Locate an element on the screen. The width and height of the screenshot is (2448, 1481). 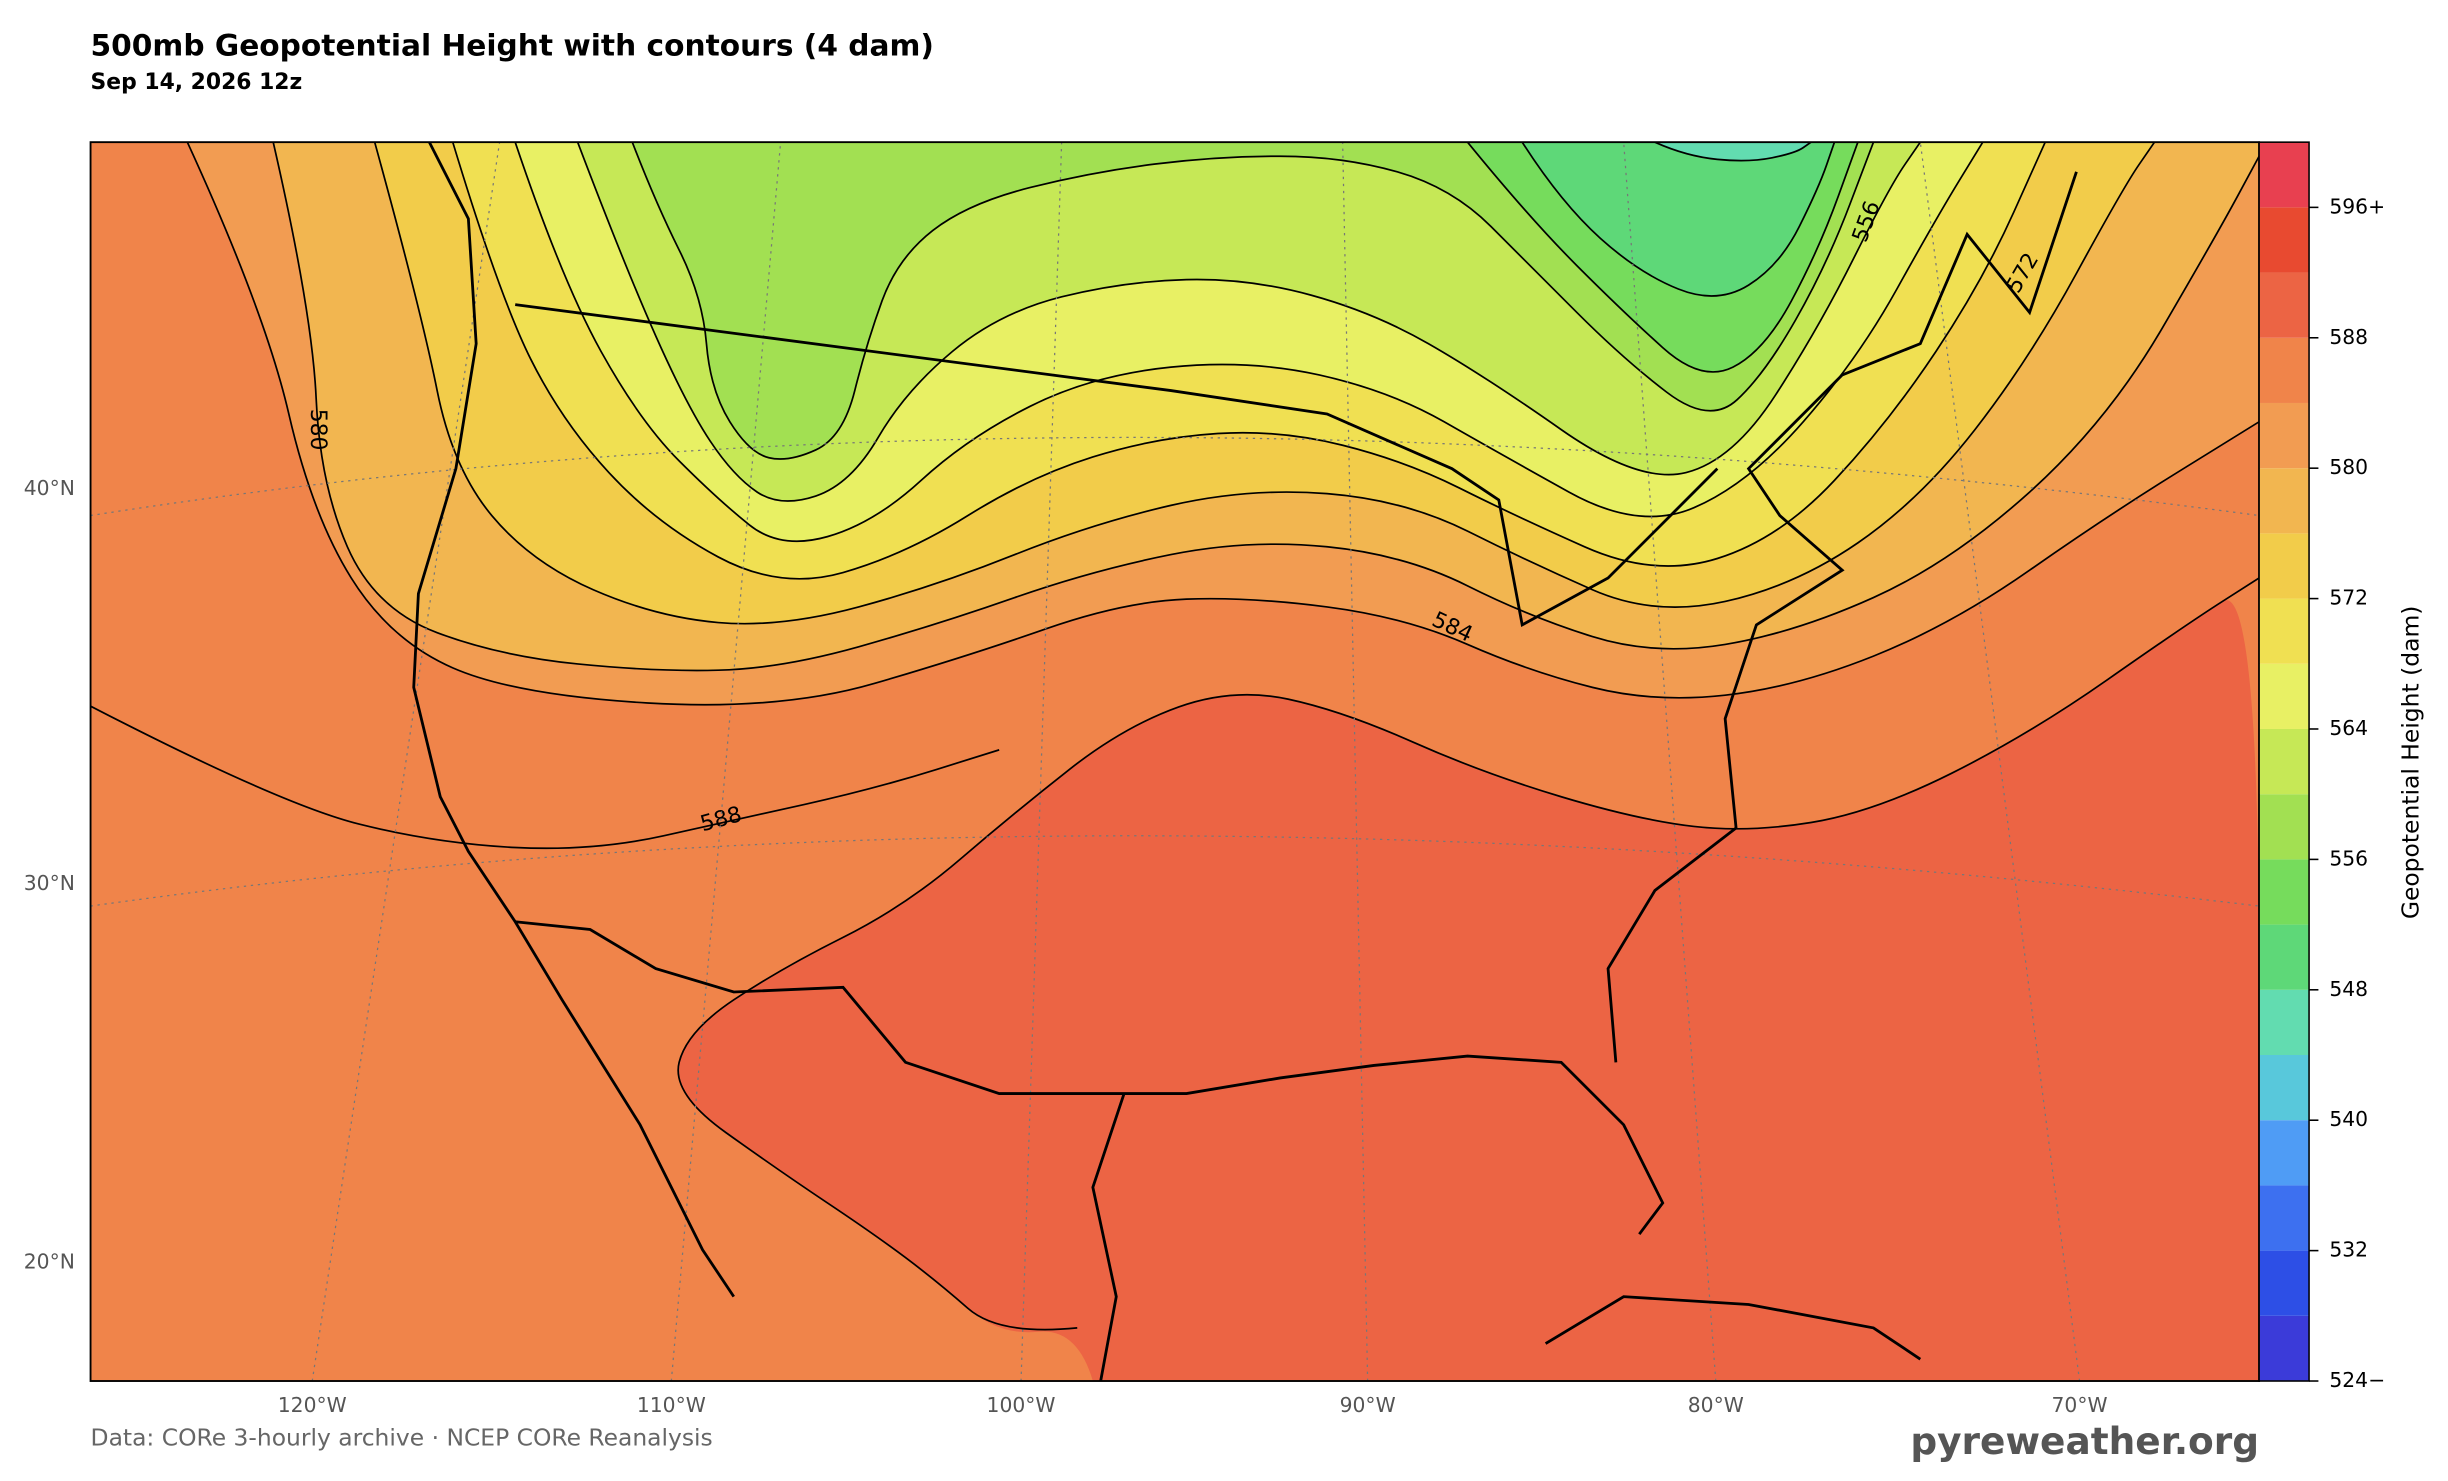
colorbar-tick-label: 596+ is located at coordinates (2357, 206).